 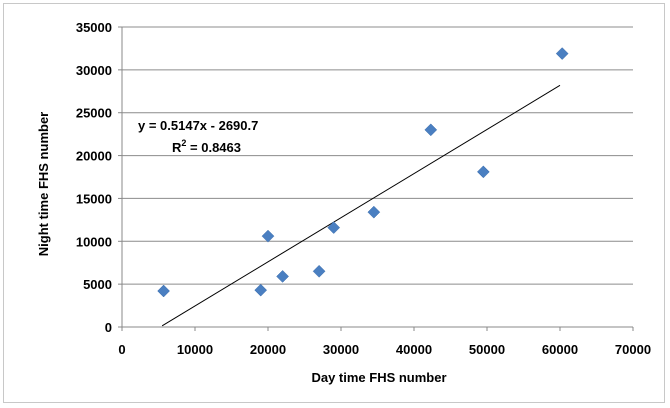 I want to click on x-tick-label-5: 50000, so click(x=487, y=349).